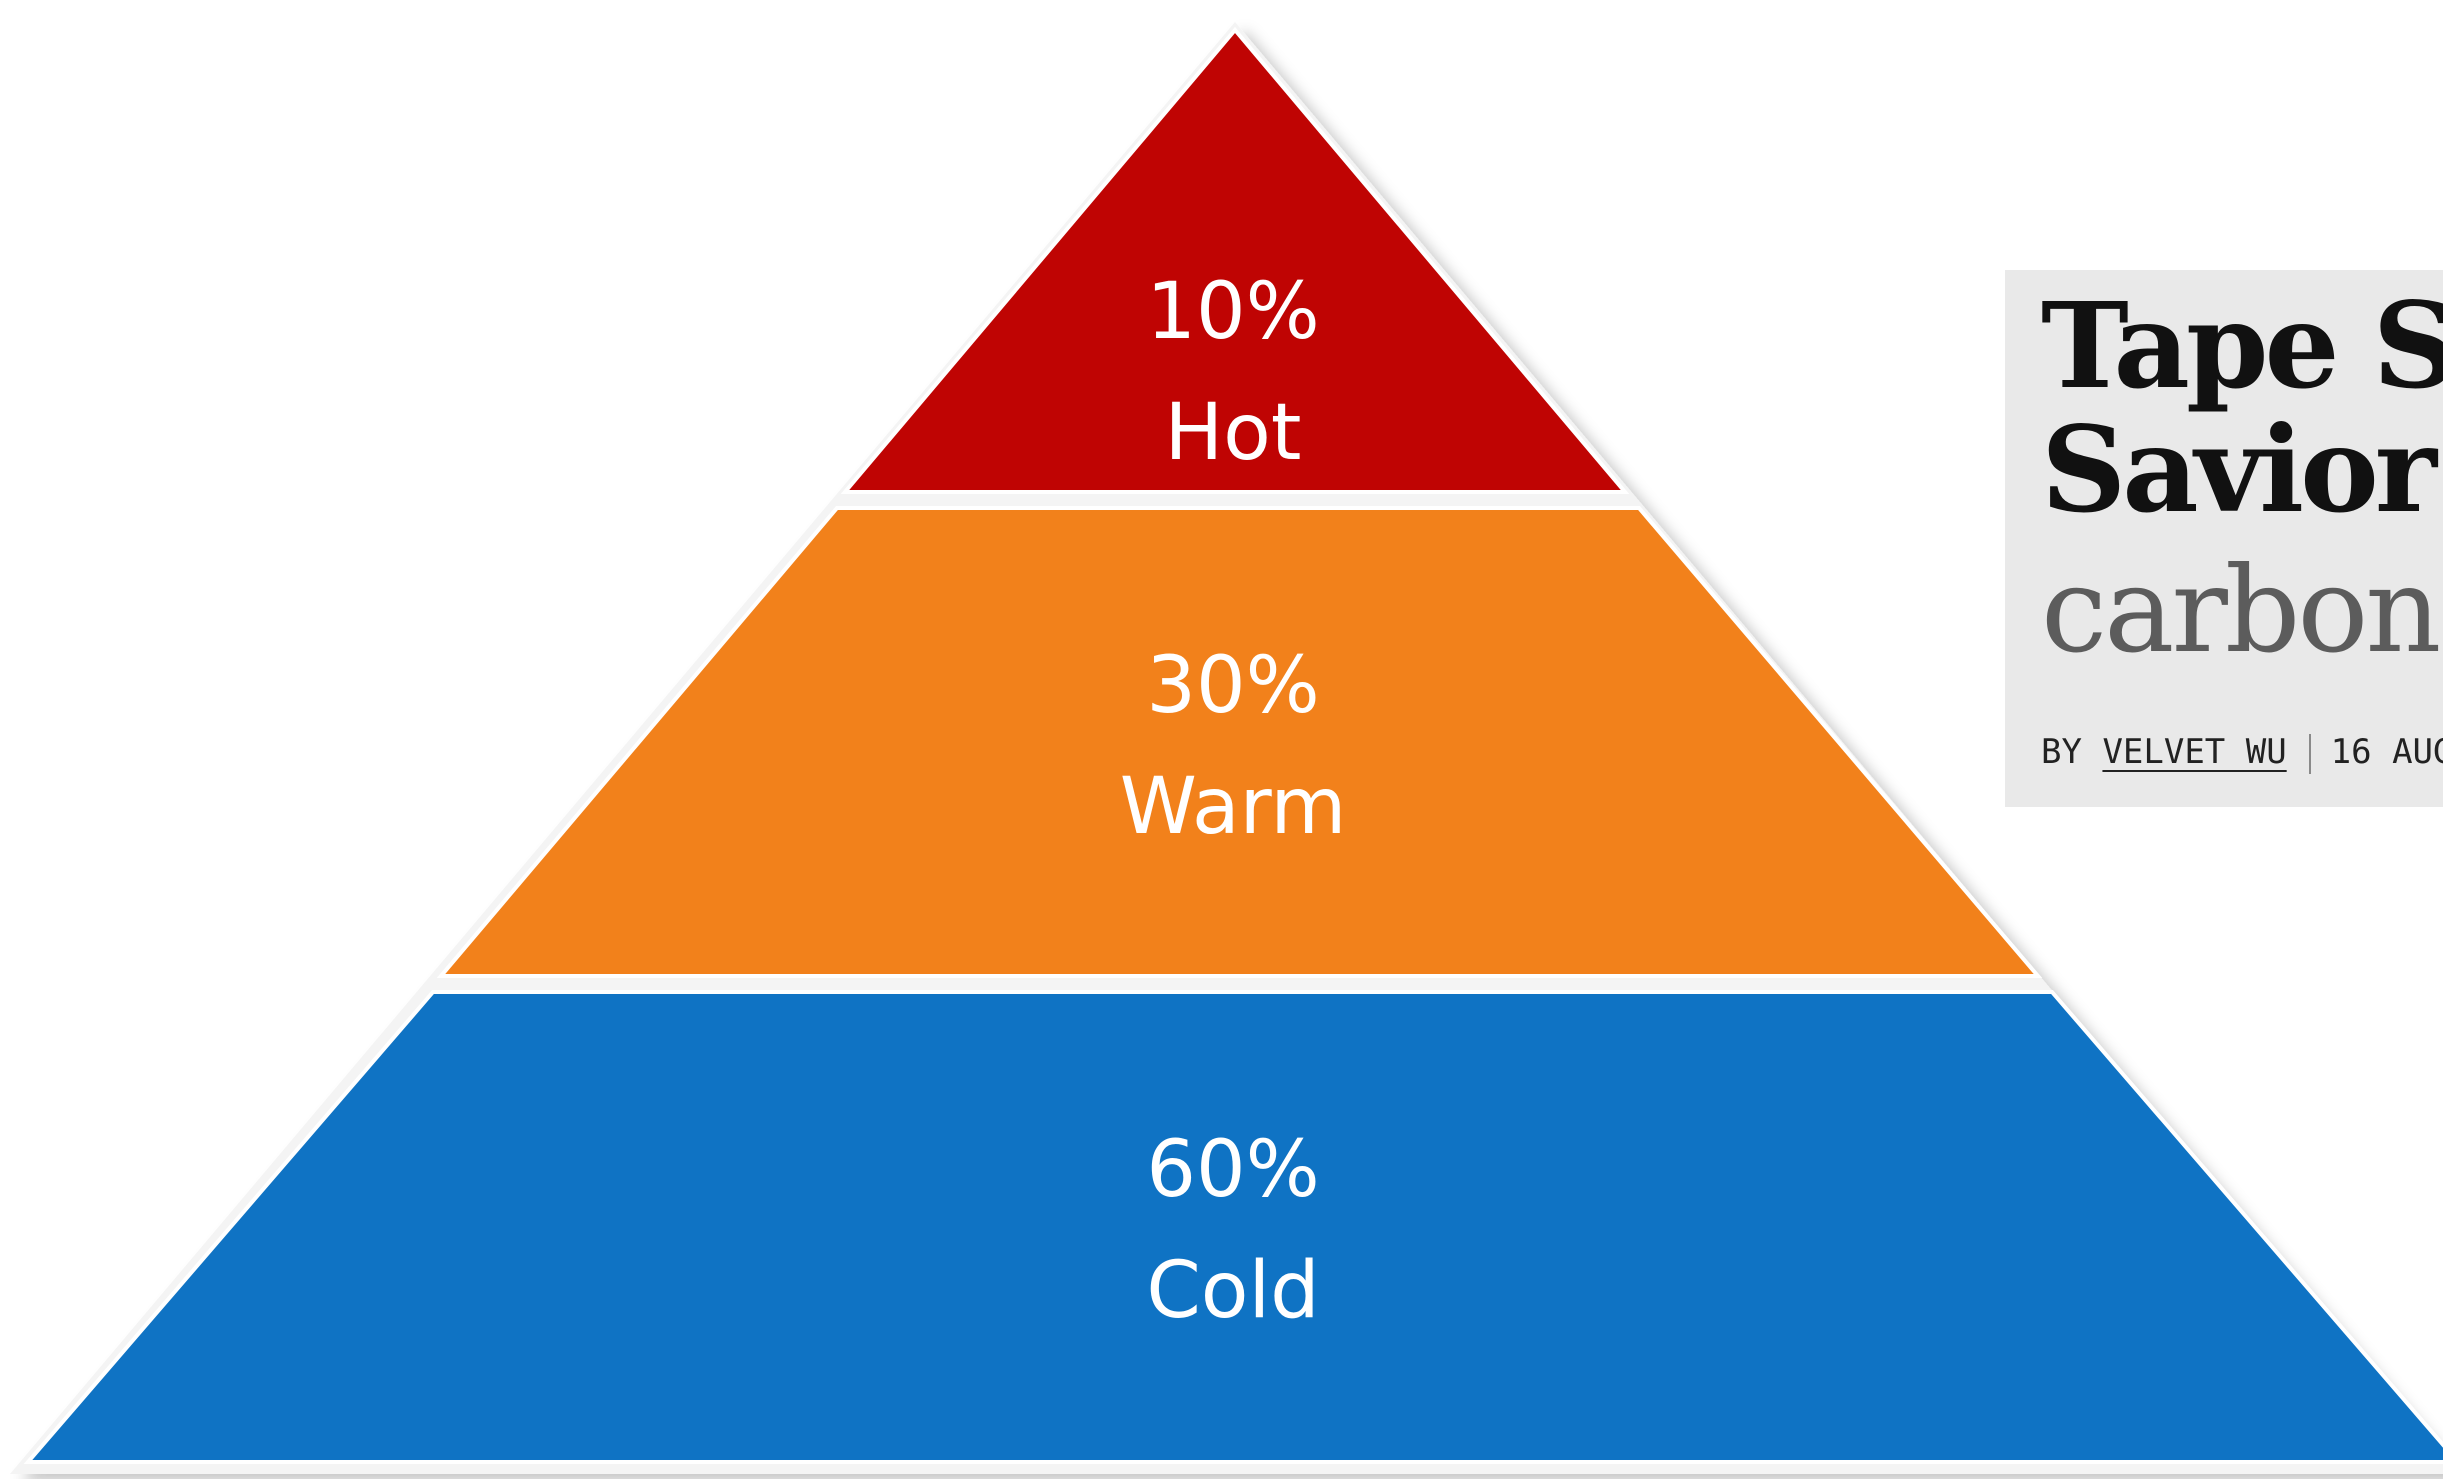 The width and height of the screenshot is (2443, 1479). I want to click on byline: BY VELVET WU 16 AUG, so click(2242, 753).